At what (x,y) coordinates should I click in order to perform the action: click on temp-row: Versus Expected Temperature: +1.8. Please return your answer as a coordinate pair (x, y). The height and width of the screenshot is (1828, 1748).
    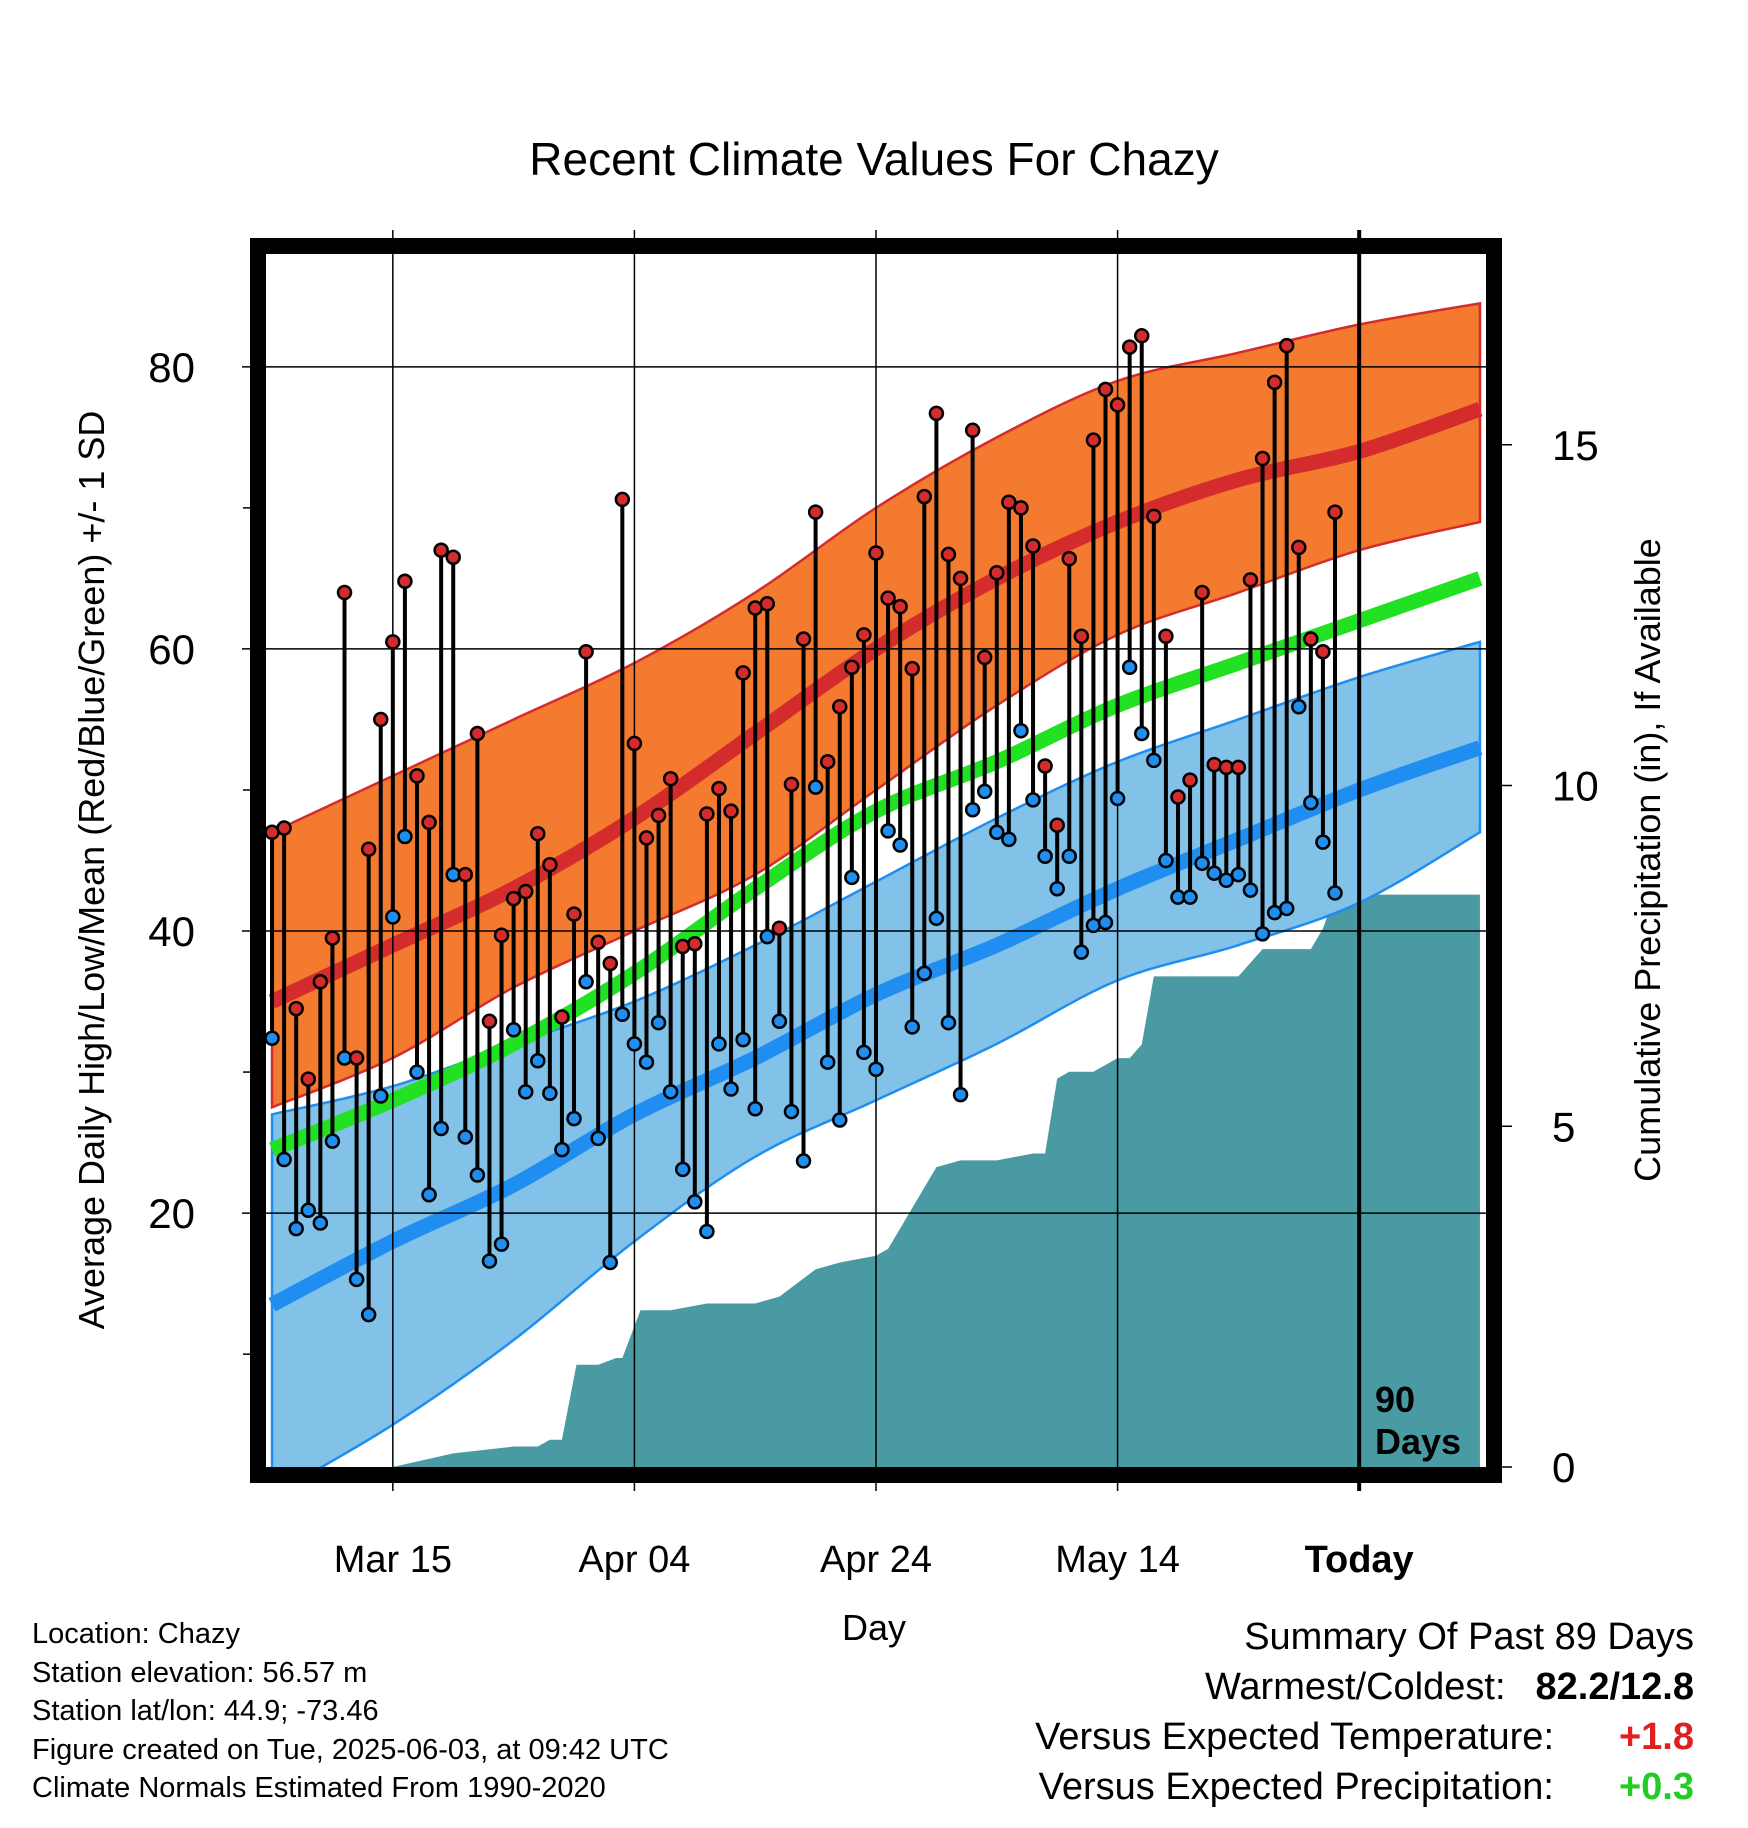
    Looking at the image, I should click on (1364, 1737).